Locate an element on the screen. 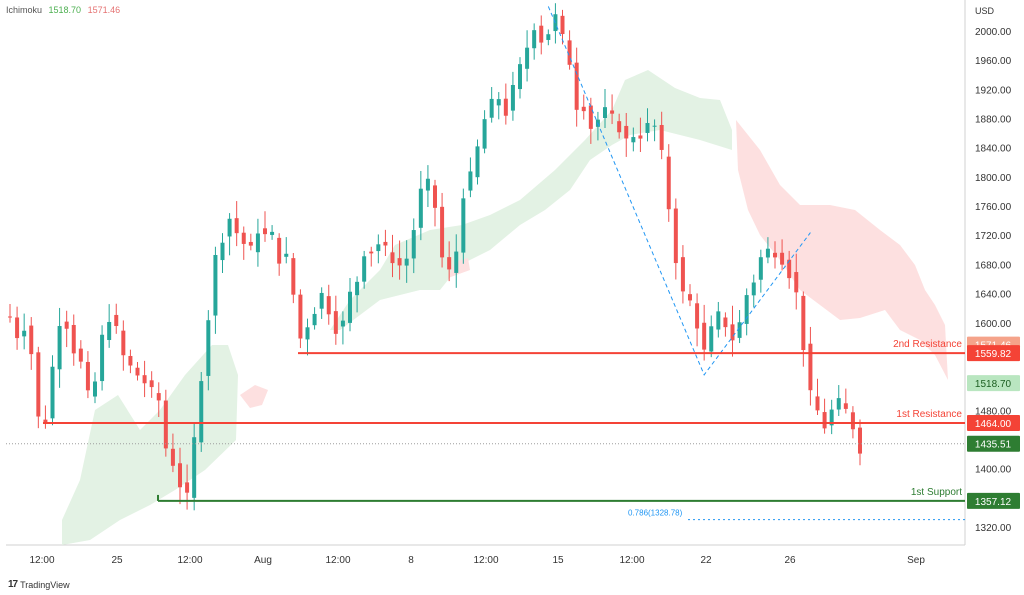  y-tick-label: 1880.00 is located at coordinates (993, 120).